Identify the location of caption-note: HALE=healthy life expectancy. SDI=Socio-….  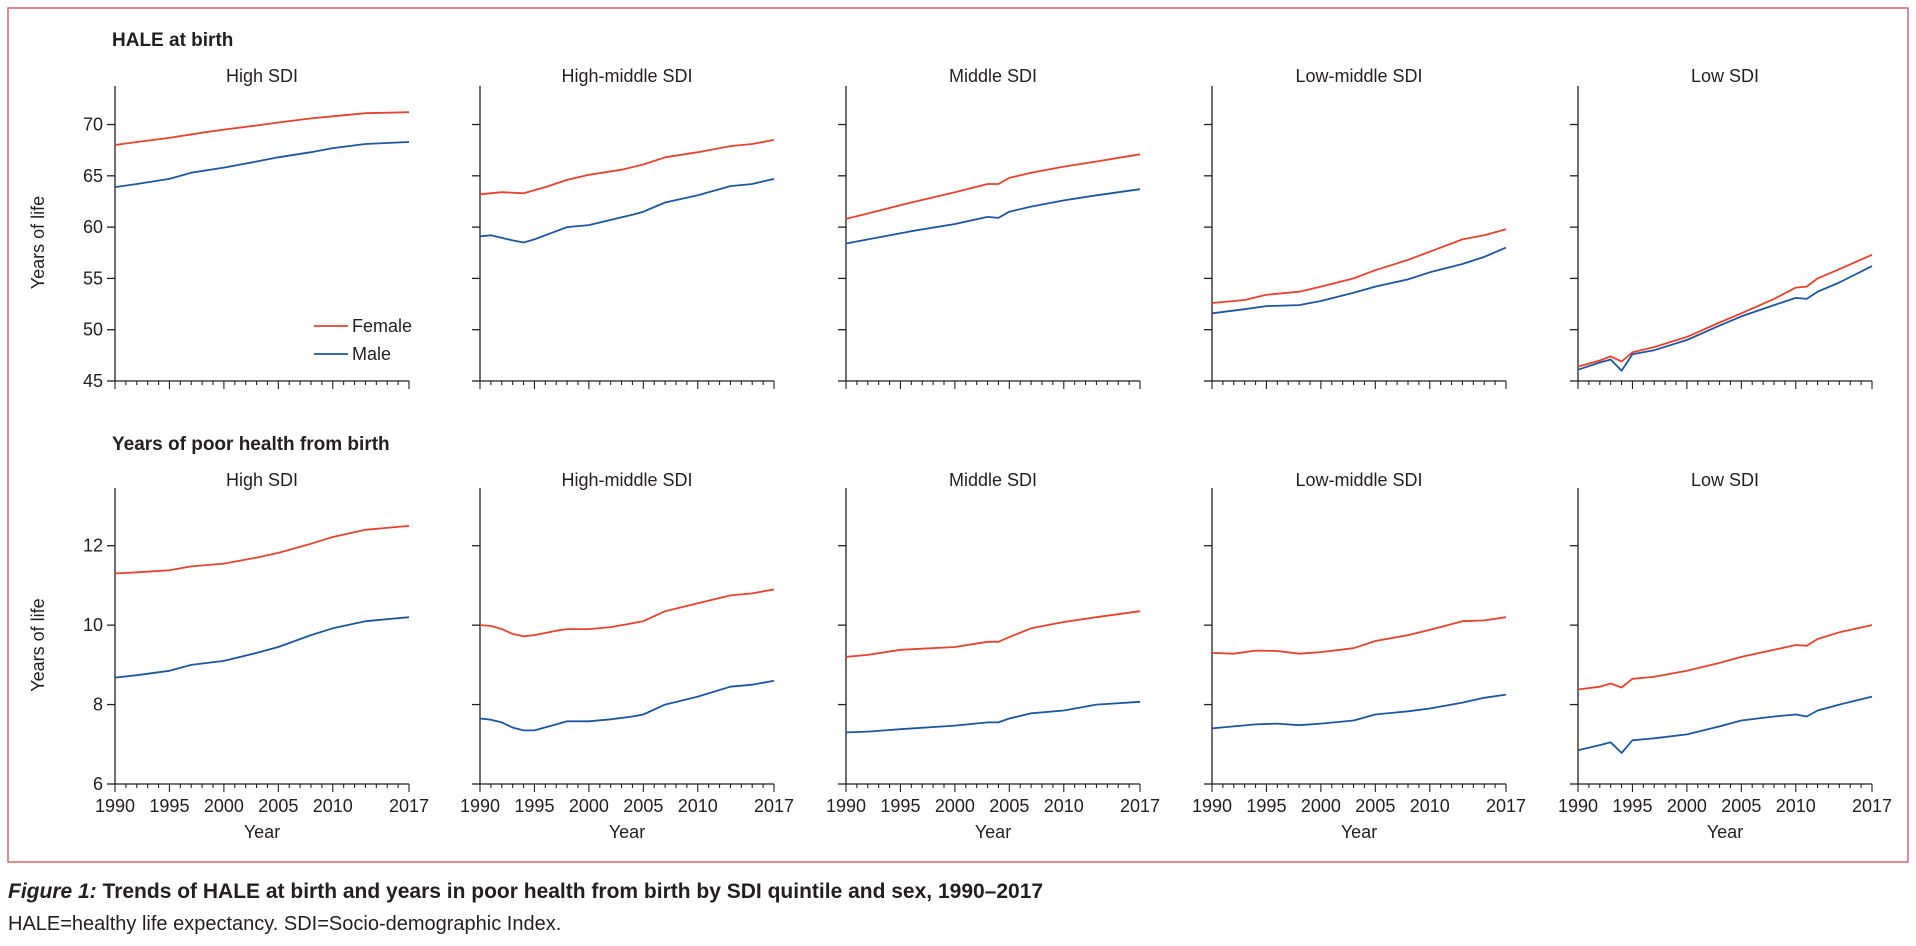
(285, 924).